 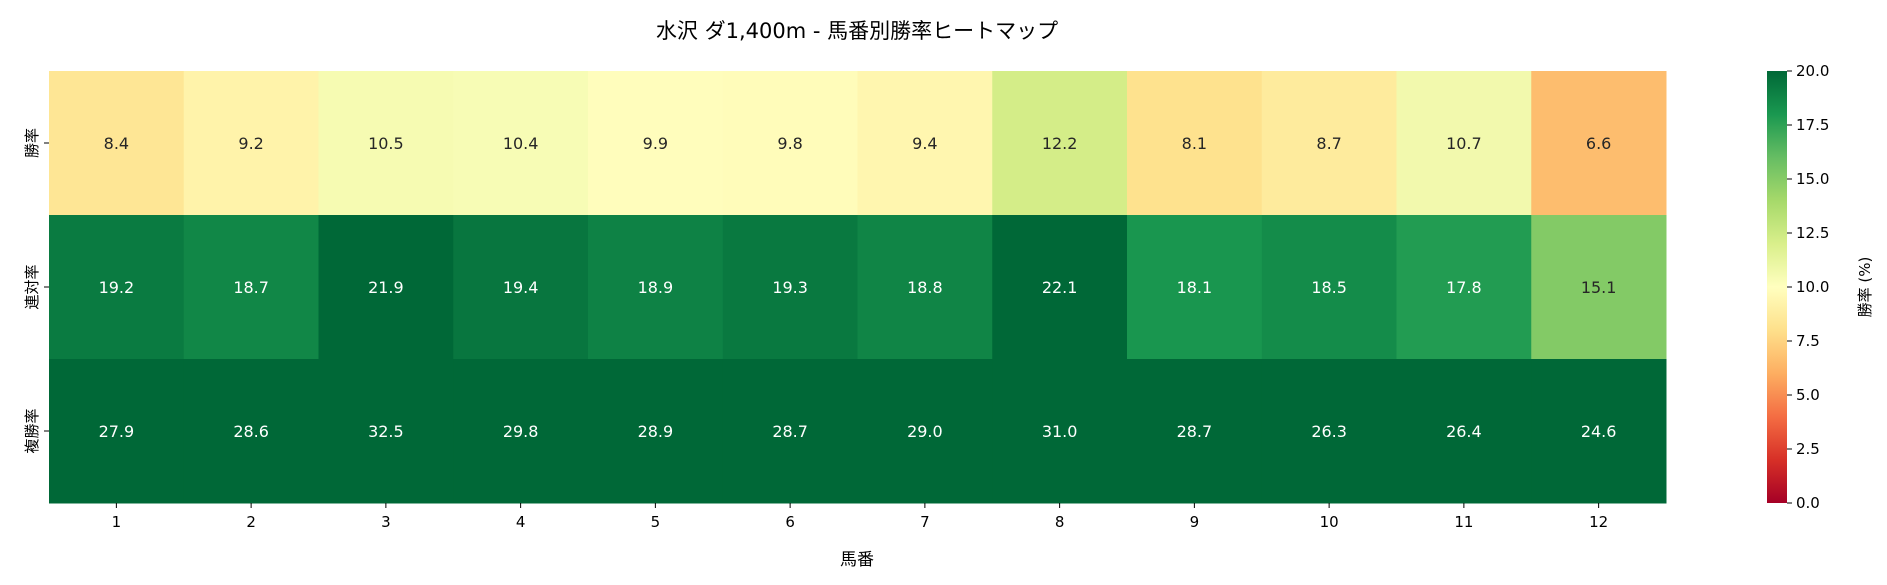 I want to click on cell-value-label: 18.5, so click(x=1329, y=287).